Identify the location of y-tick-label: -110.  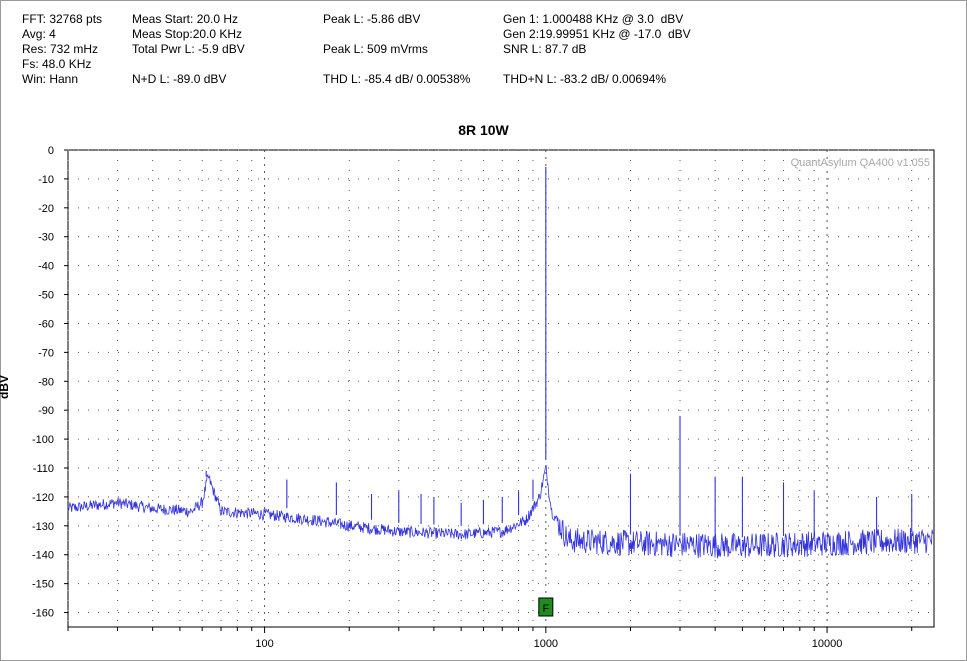
(43, 469).